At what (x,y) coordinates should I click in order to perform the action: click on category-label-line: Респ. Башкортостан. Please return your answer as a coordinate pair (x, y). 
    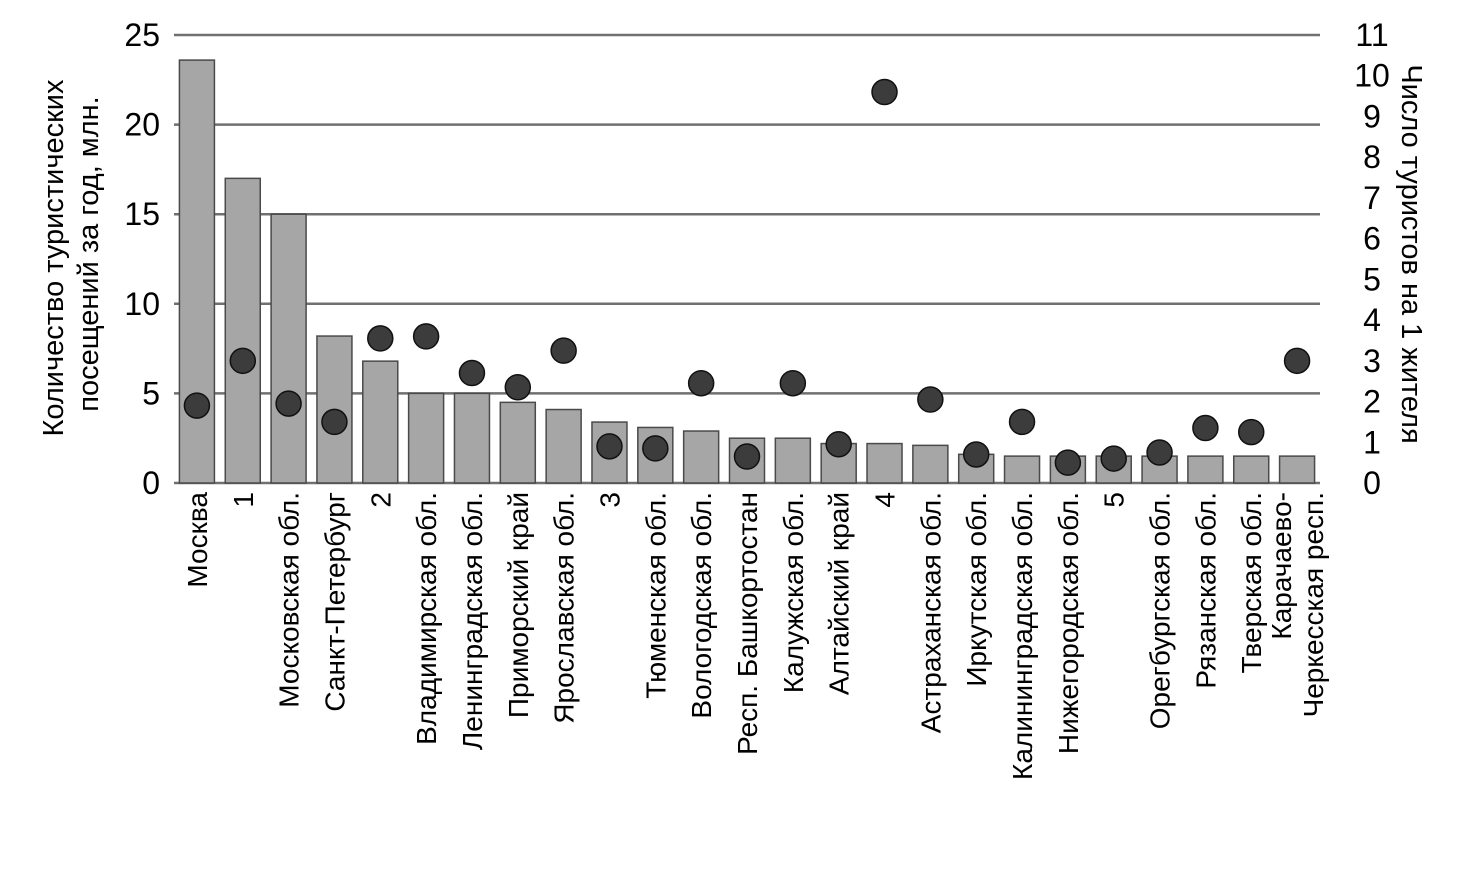
    Looking at the image, I should click on (747, 623).